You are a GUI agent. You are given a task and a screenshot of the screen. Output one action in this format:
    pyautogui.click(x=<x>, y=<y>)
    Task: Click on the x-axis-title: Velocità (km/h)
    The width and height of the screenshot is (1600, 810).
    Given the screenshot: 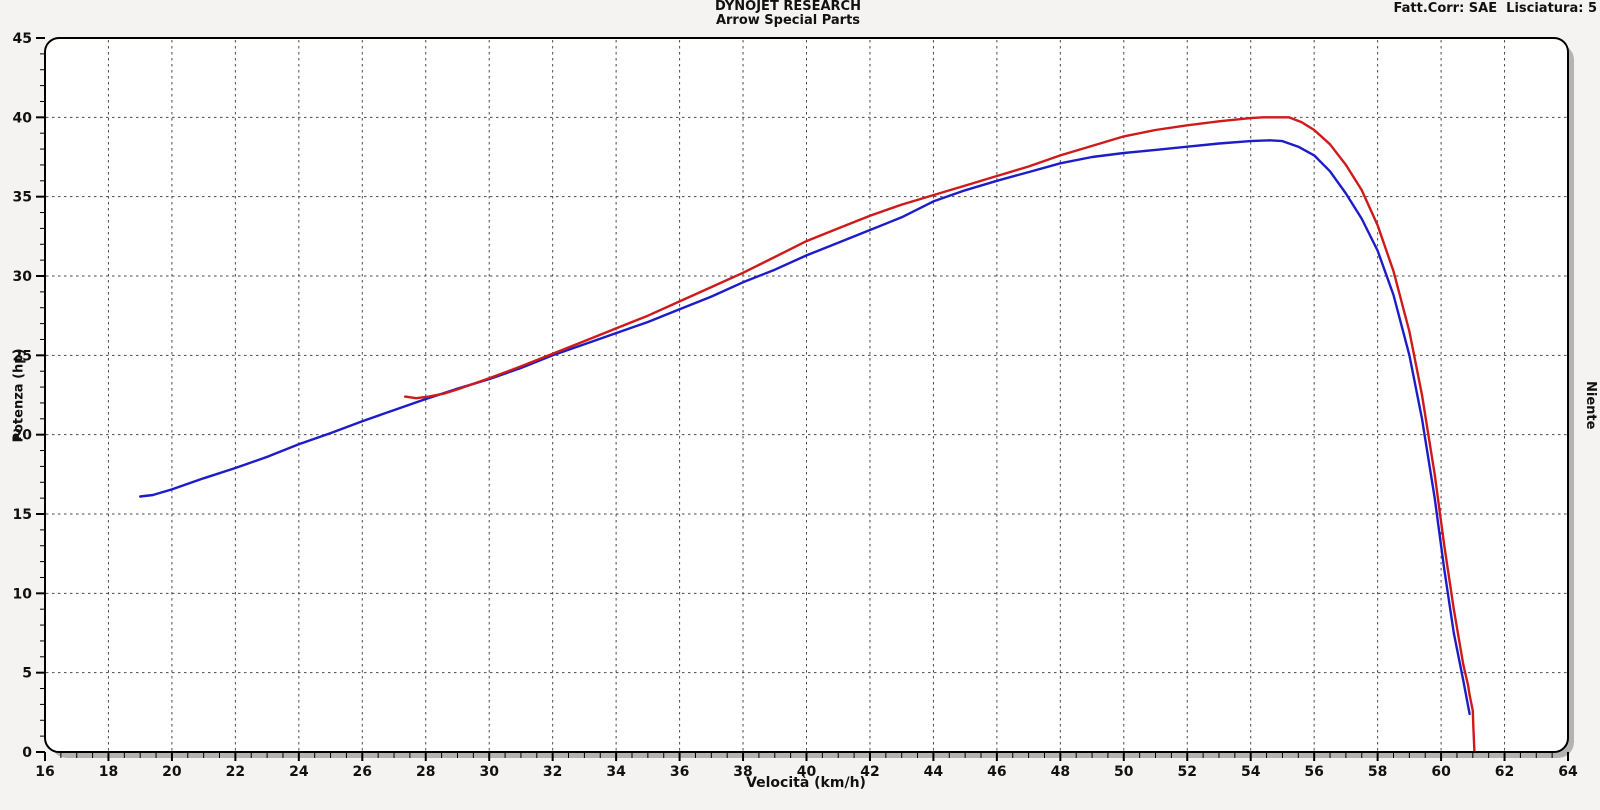 What is the action you would take?
    pyautogui.click(x=806, y=783)
    